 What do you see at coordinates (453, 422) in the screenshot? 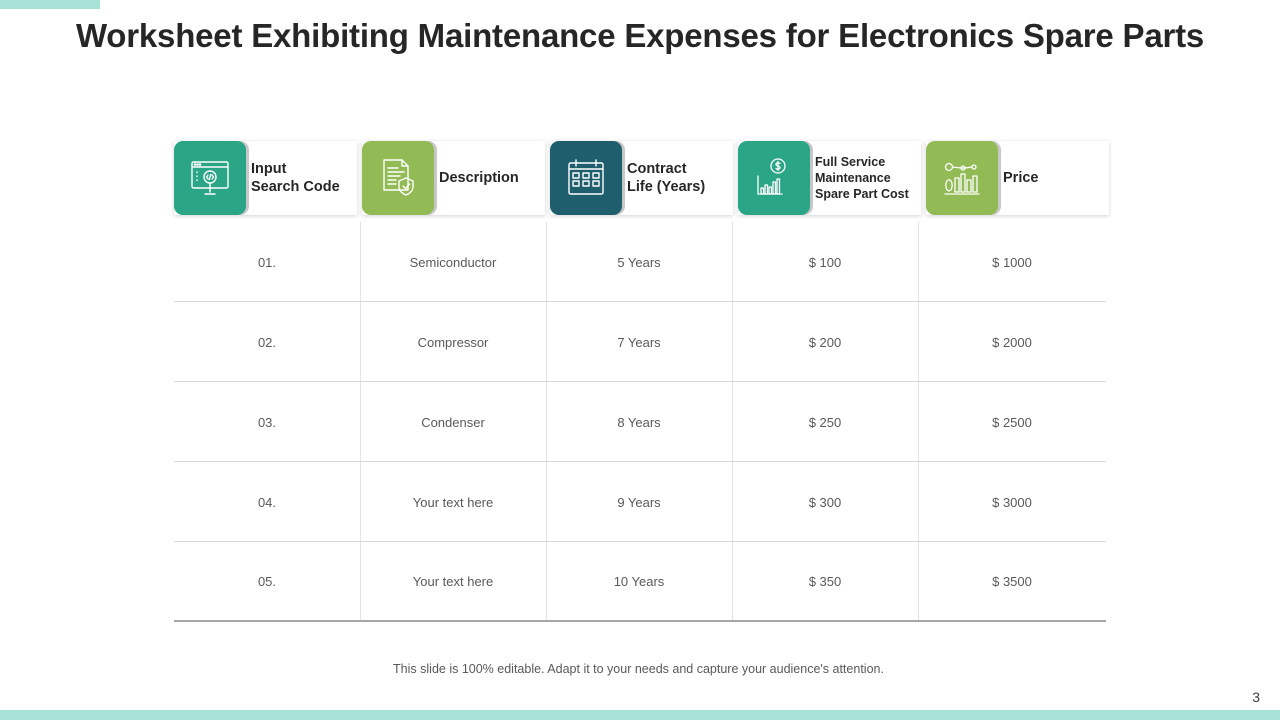
I see `description-cell: Condenser` at bounding box center [453, 422].